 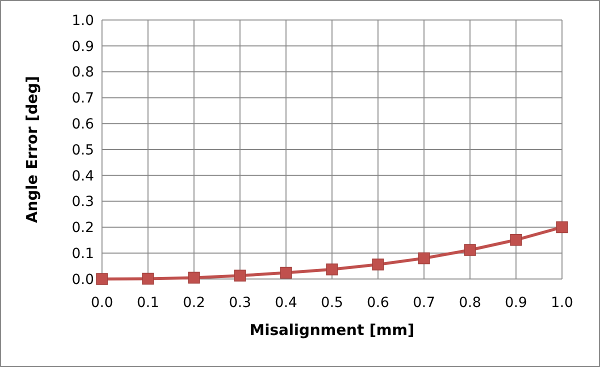 What do you see at coordinates (83, 124) in the screenshot?
I see `y-tick-label: 0.6` at bounding box center [83, 124].